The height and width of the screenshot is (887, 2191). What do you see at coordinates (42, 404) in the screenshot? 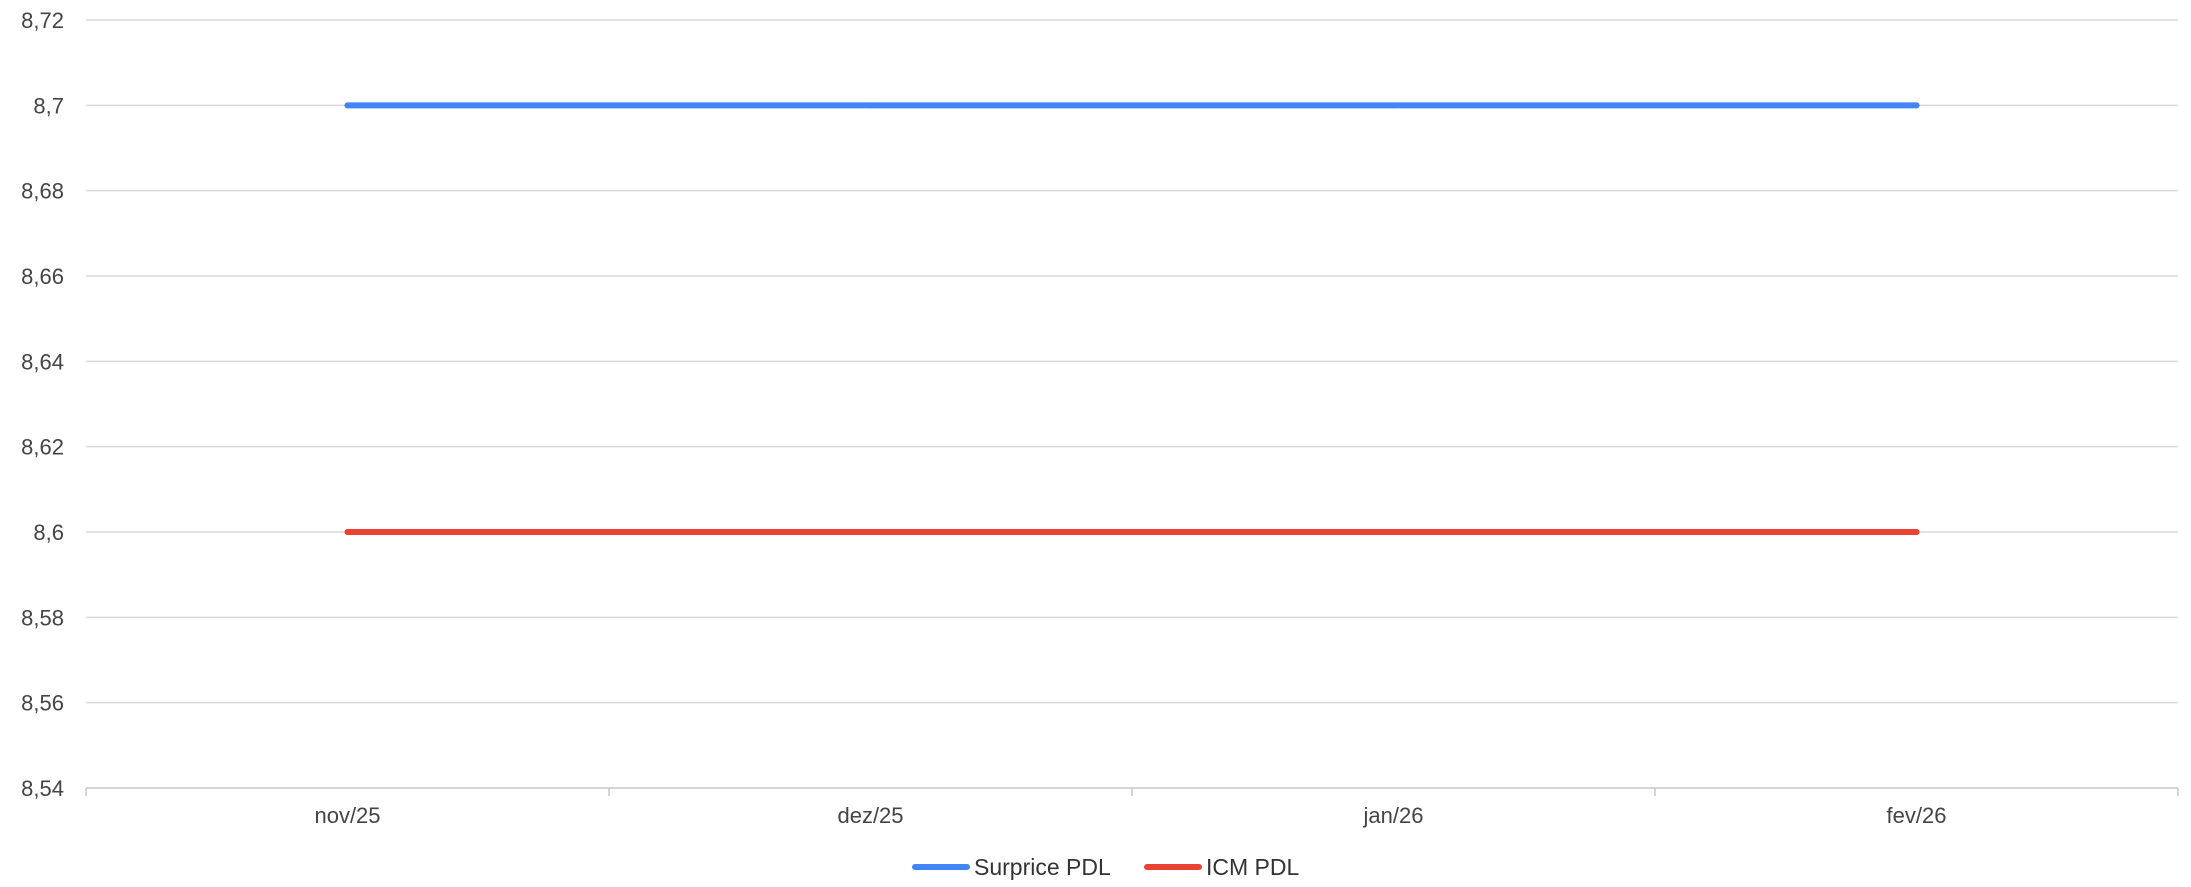
I see `y-axis-ticks: 8,54 8,56 8,58 8,6 8,62 8,64 8,66 8,68 8,7 8,72` at bounding box center [42, 404].